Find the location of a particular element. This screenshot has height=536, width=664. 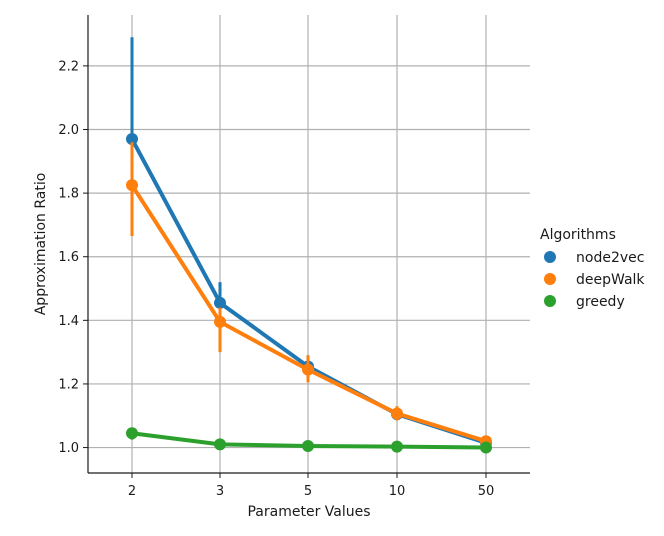

legend-items: node2vec deepWalk greedy is located at coordinates (594, 280).